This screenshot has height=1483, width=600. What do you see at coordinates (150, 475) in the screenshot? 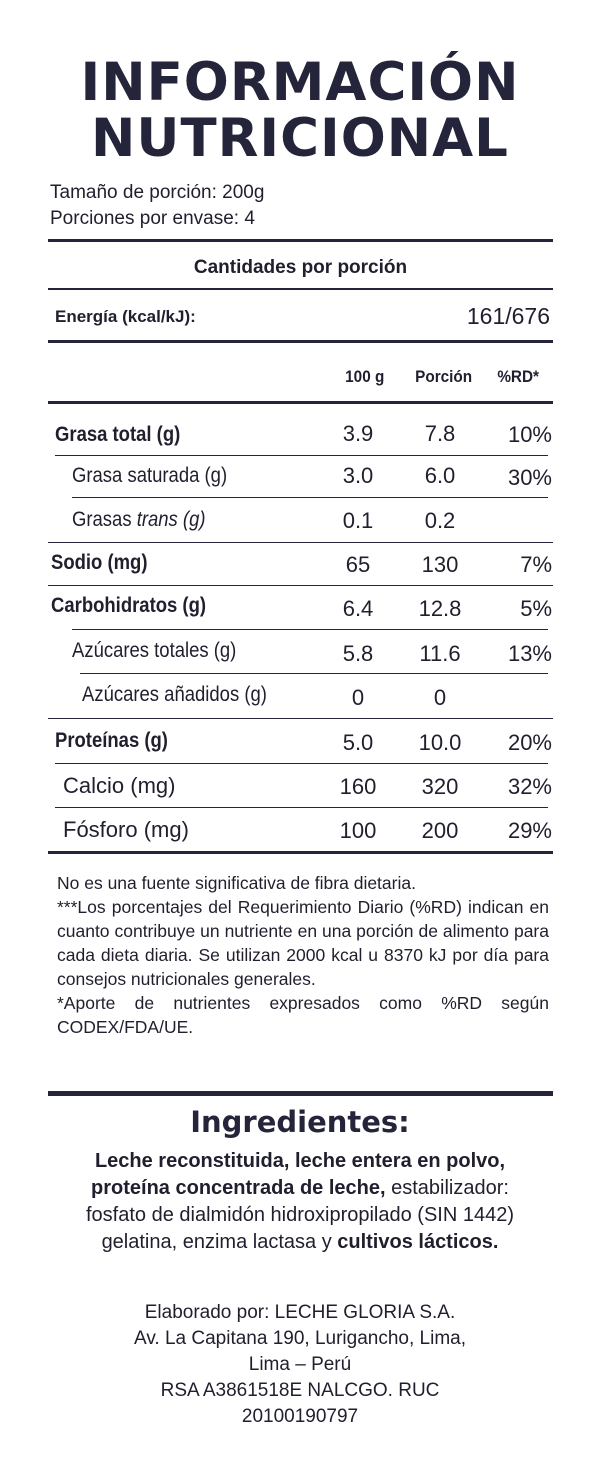
I see `nutrient-label: Grasa saturada (g)` at bounding box center [150, 475].